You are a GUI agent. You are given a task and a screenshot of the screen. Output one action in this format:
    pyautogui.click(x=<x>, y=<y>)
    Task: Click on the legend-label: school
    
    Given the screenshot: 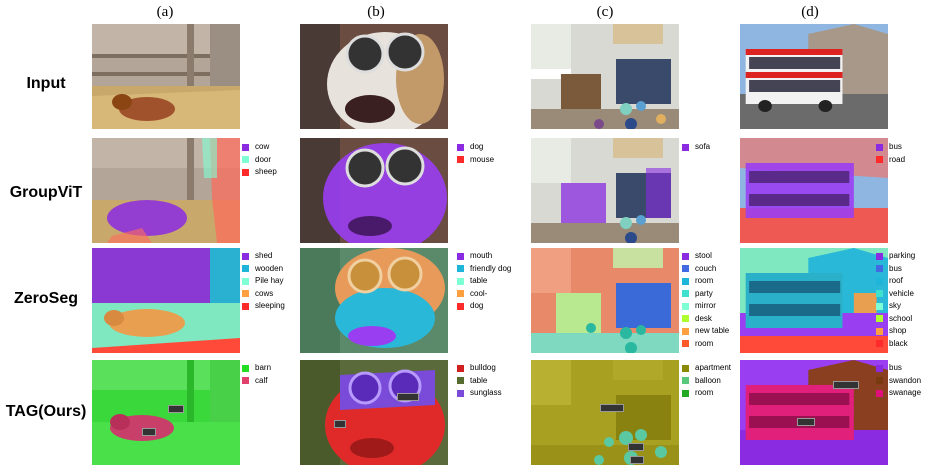 What is the action you would take?
    pyautogui.click(x=901, y=318)
    